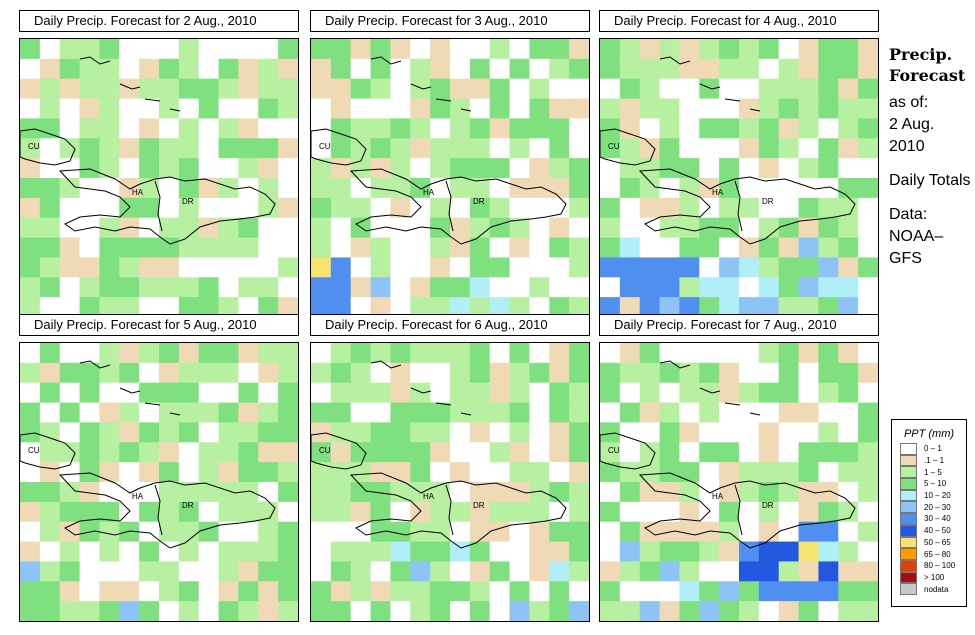 The height and width of the screenshot is (635, 975). What do you see at coordinates (188, 201) in the screenshot?
I see `label-dr: DR` at bounding box center [188, 201].